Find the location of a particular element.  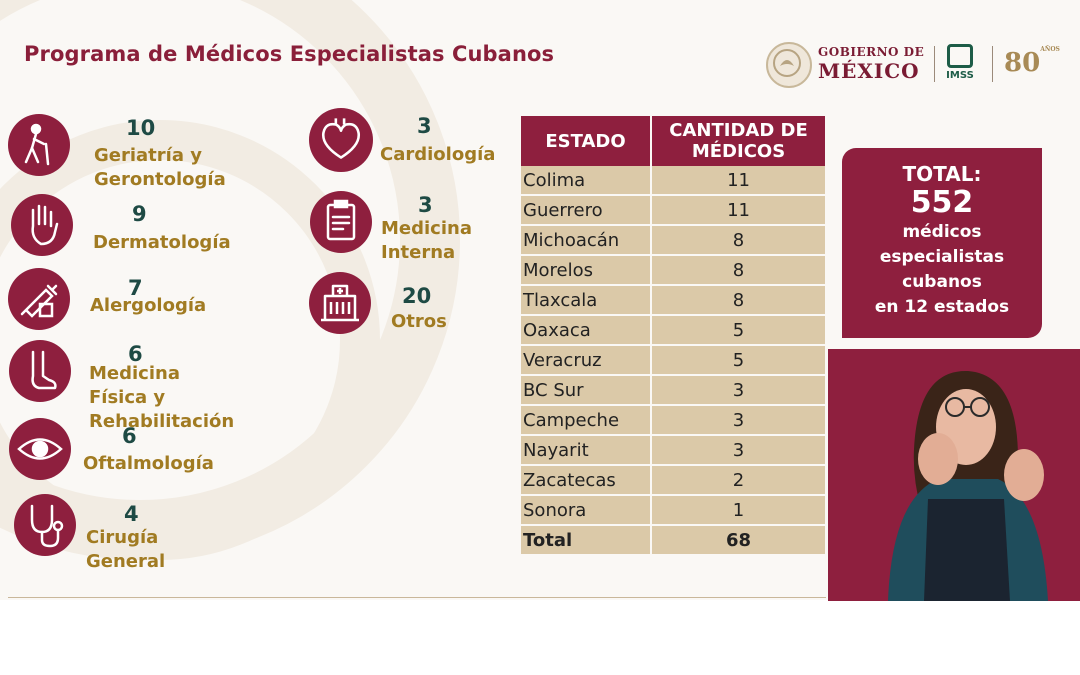

table-row: Guerrero 11 is located at coordinates (673, 211).